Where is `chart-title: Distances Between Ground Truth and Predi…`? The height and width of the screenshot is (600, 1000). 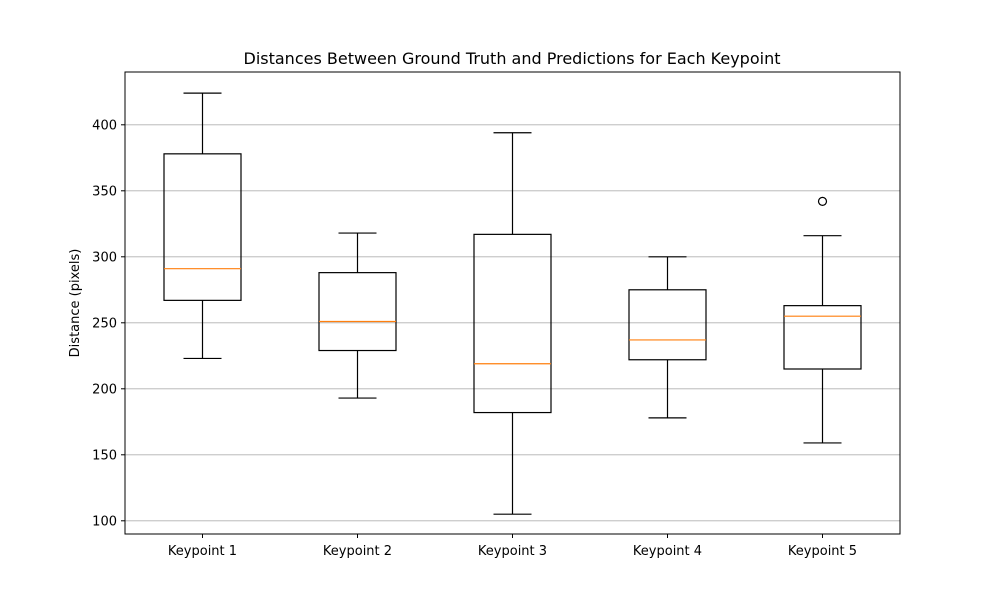
chart-title: Distances Between Ground Truth and Predi… is located at coordinates (512, 58).